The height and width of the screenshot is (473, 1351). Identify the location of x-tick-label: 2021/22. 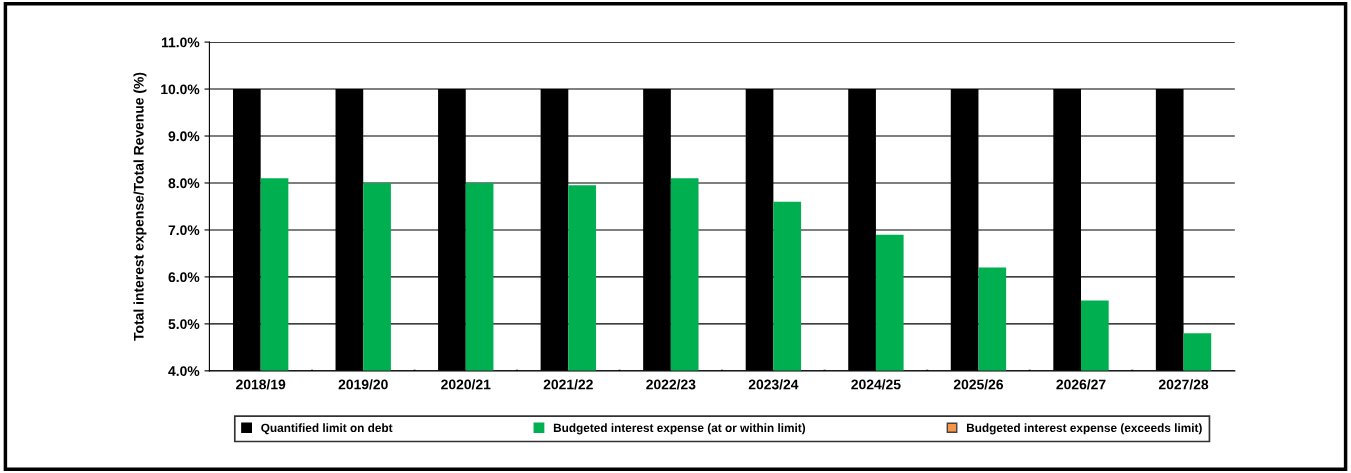
(568, 384).